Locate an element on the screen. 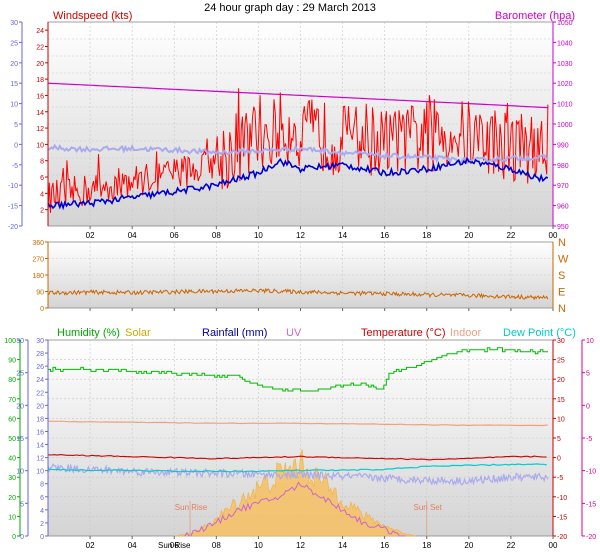 This screenshot has width=600, height=555. compass-label: E is located at coordinates (561, 293).